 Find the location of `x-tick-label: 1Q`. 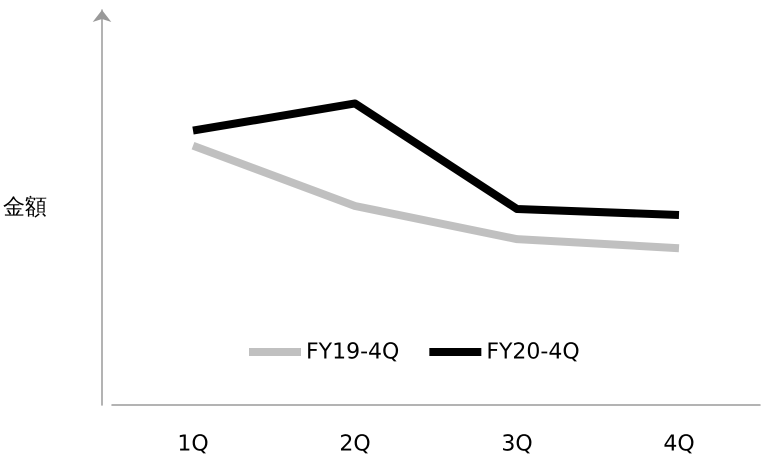

x-tick-label: 1Q is located at coordinates (193, 444).